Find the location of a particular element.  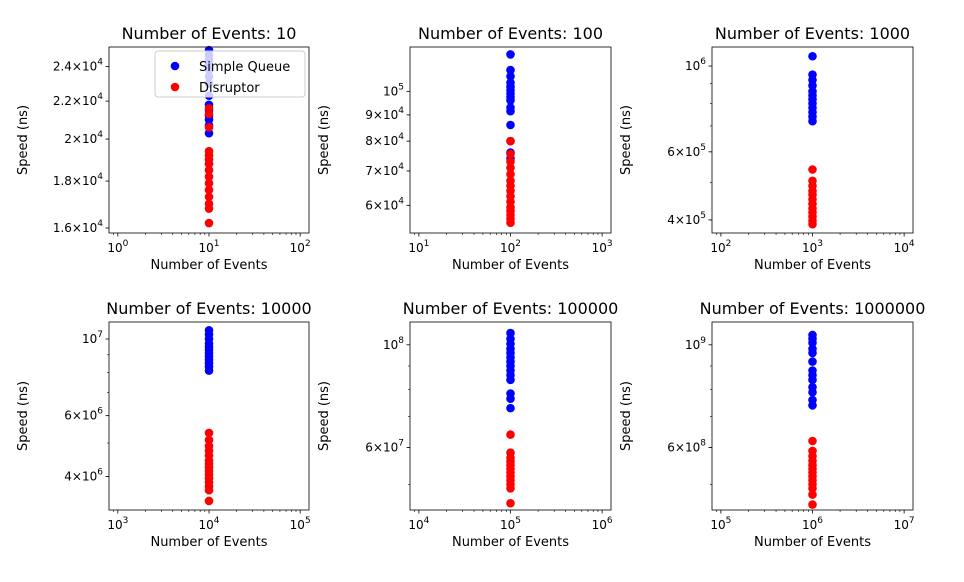

y-tick-label: 10⁸ is located at coordinates (393, 344).